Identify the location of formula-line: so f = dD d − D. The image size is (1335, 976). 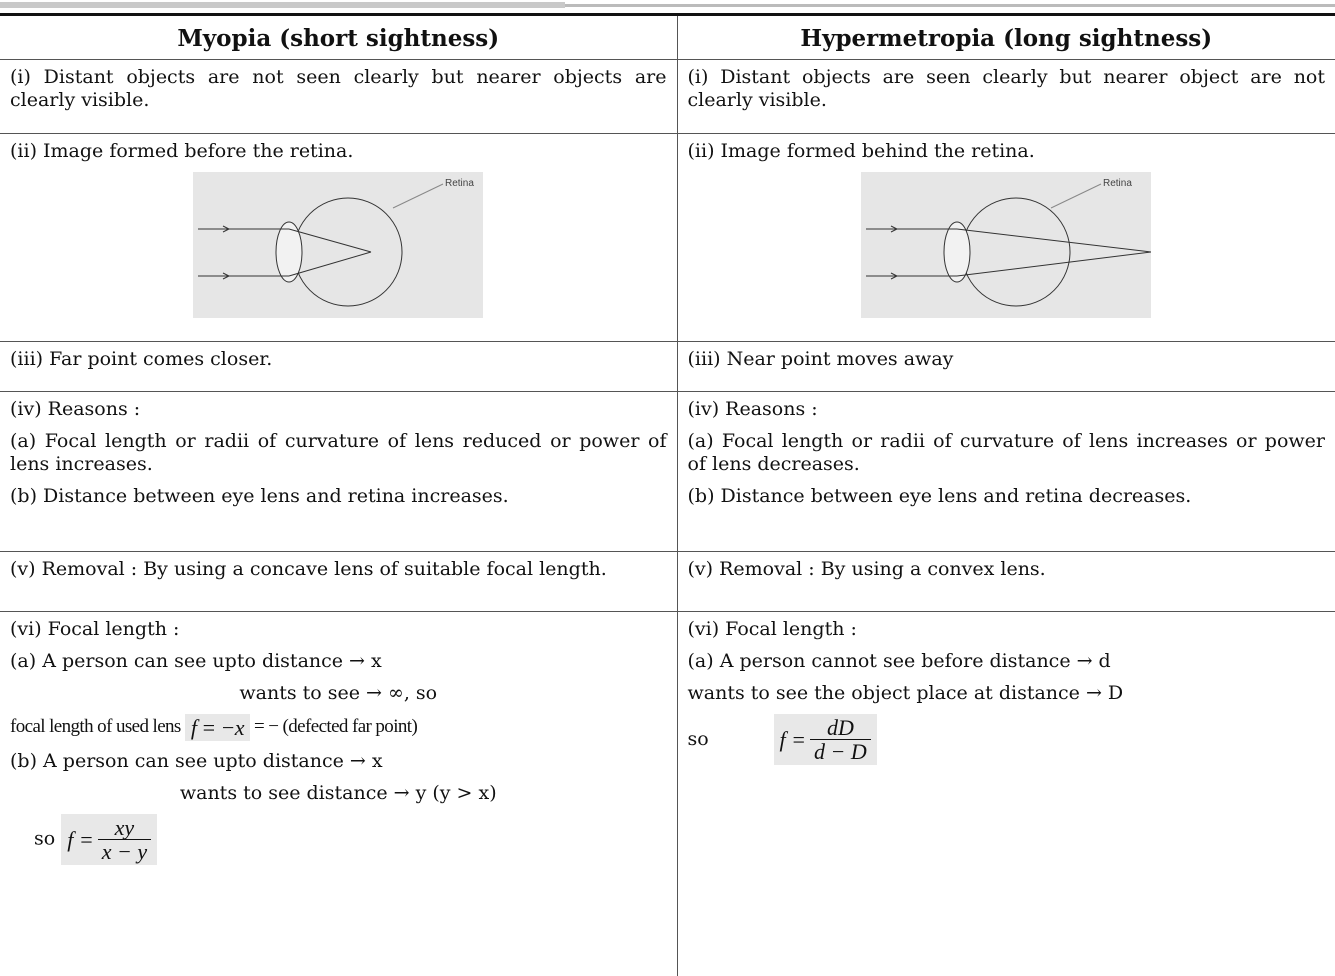
(1007, 739).